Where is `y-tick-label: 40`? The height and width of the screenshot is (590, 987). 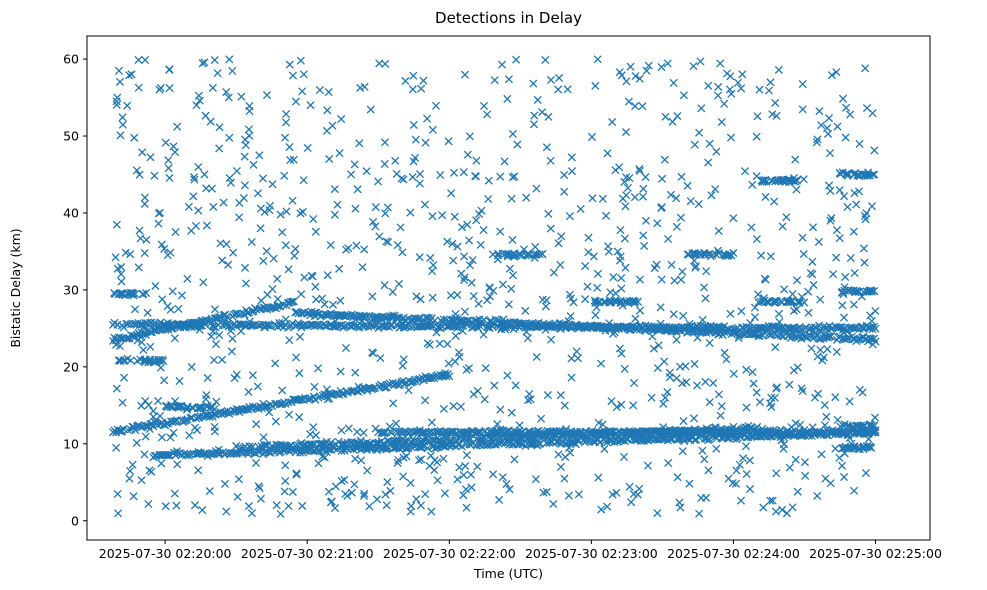 y-tick-label: 40 is located at coordinates (71, 212).